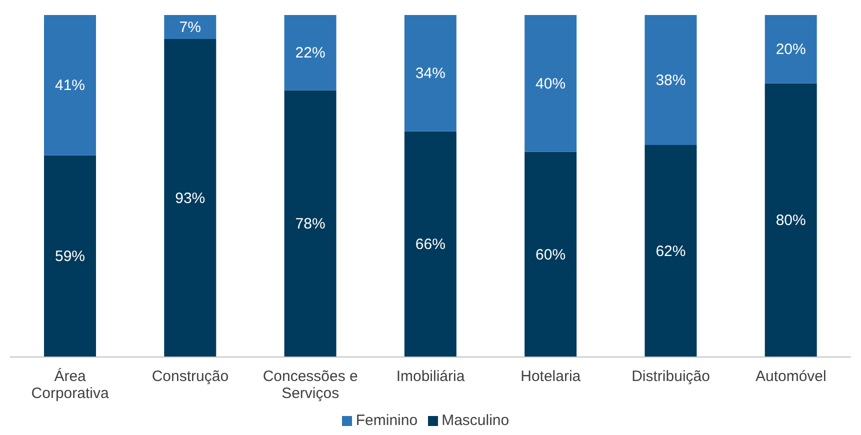 The height and width of the screenshot is (435, 861). I want to click on data-label: 22%, so click(310, 53).